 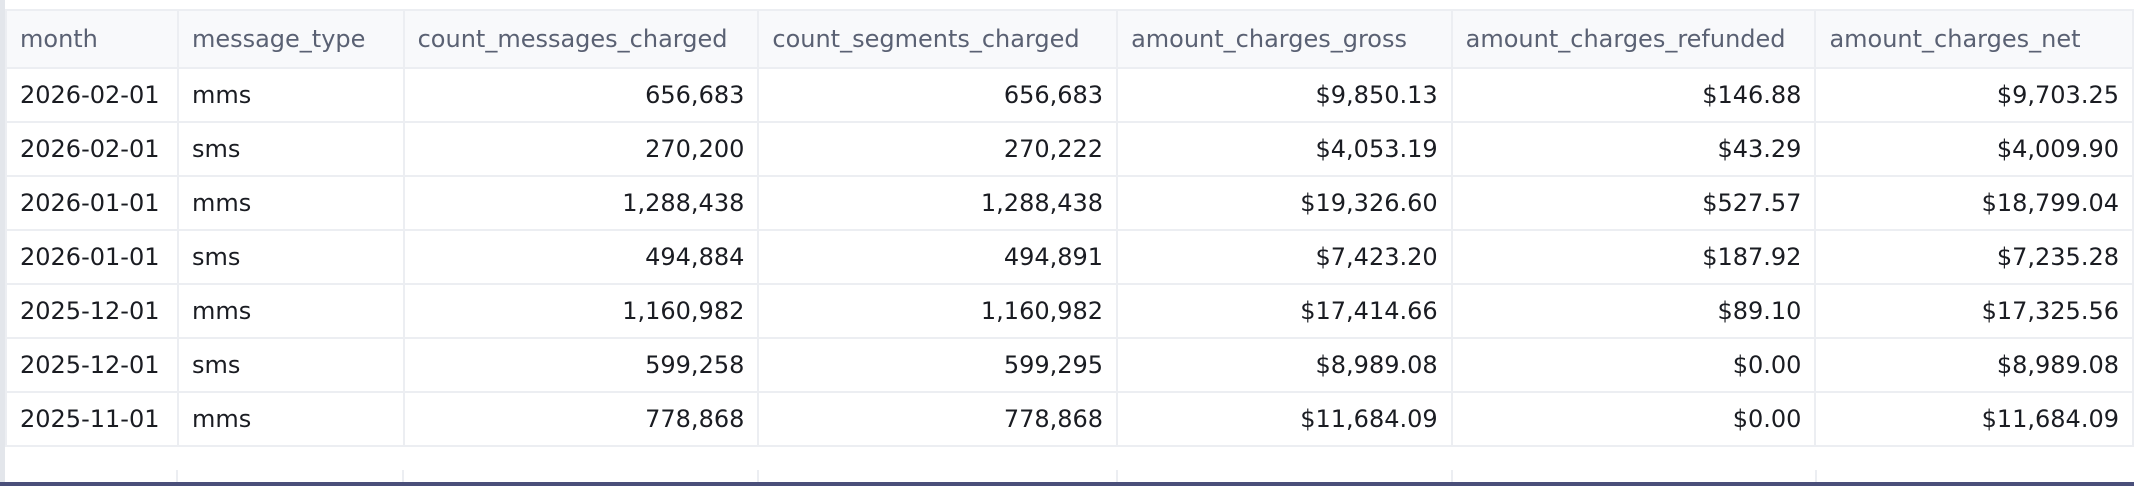 What do you see at coordinates (581, 311) in the screenshot?
I see `cell-count-messages-charged: 1,160,982` at bounding box center [581, 311].